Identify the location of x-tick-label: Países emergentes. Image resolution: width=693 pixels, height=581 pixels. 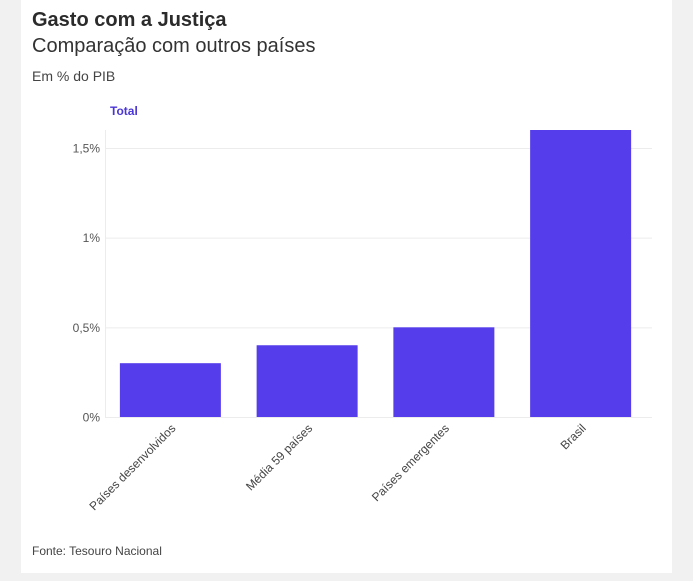
(410, 462).